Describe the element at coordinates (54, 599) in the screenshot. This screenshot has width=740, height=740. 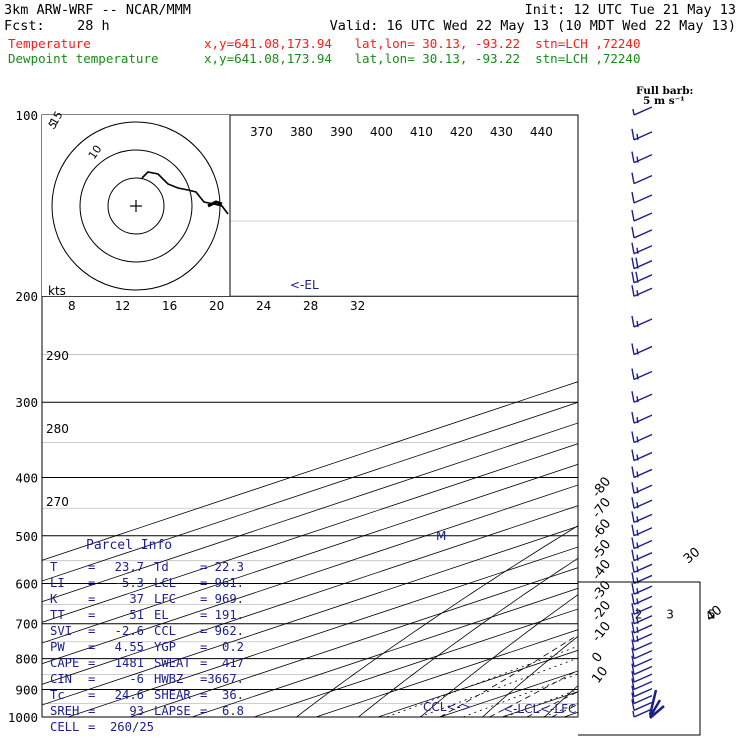
I see `parcel-info-label: K` at that location.